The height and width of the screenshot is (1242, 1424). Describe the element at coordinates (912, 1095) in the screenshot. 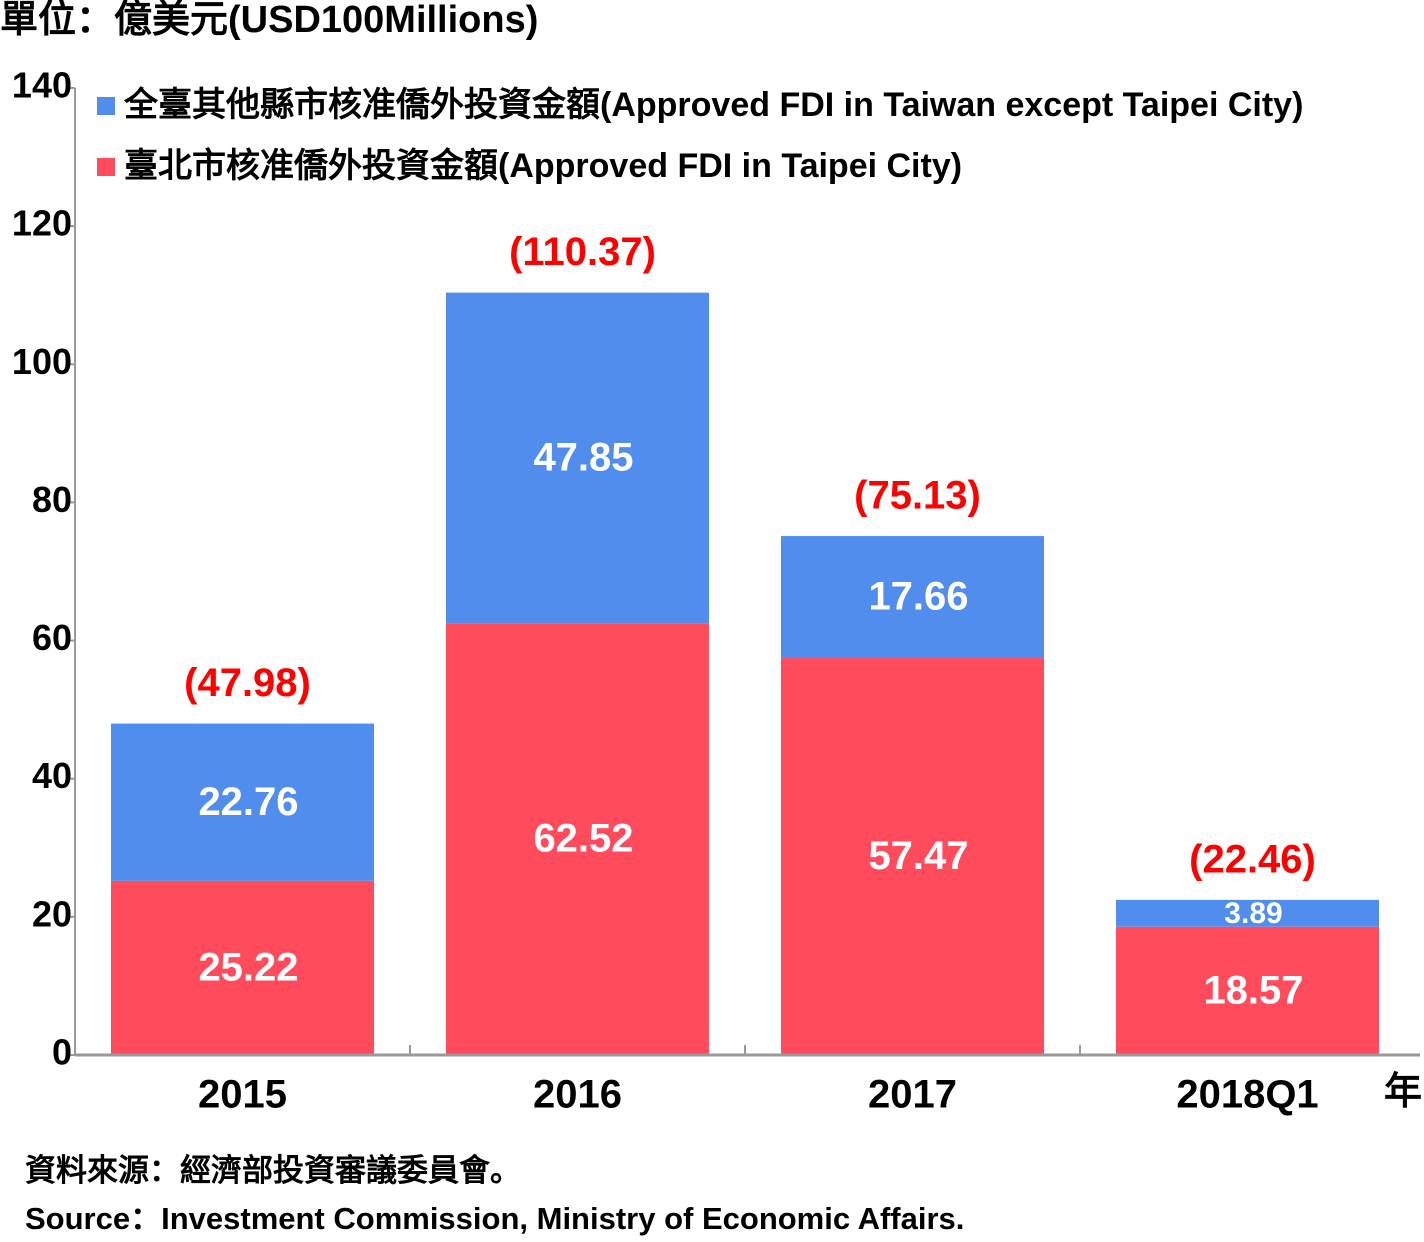

I see `x-tick-label: 2017` at that location.